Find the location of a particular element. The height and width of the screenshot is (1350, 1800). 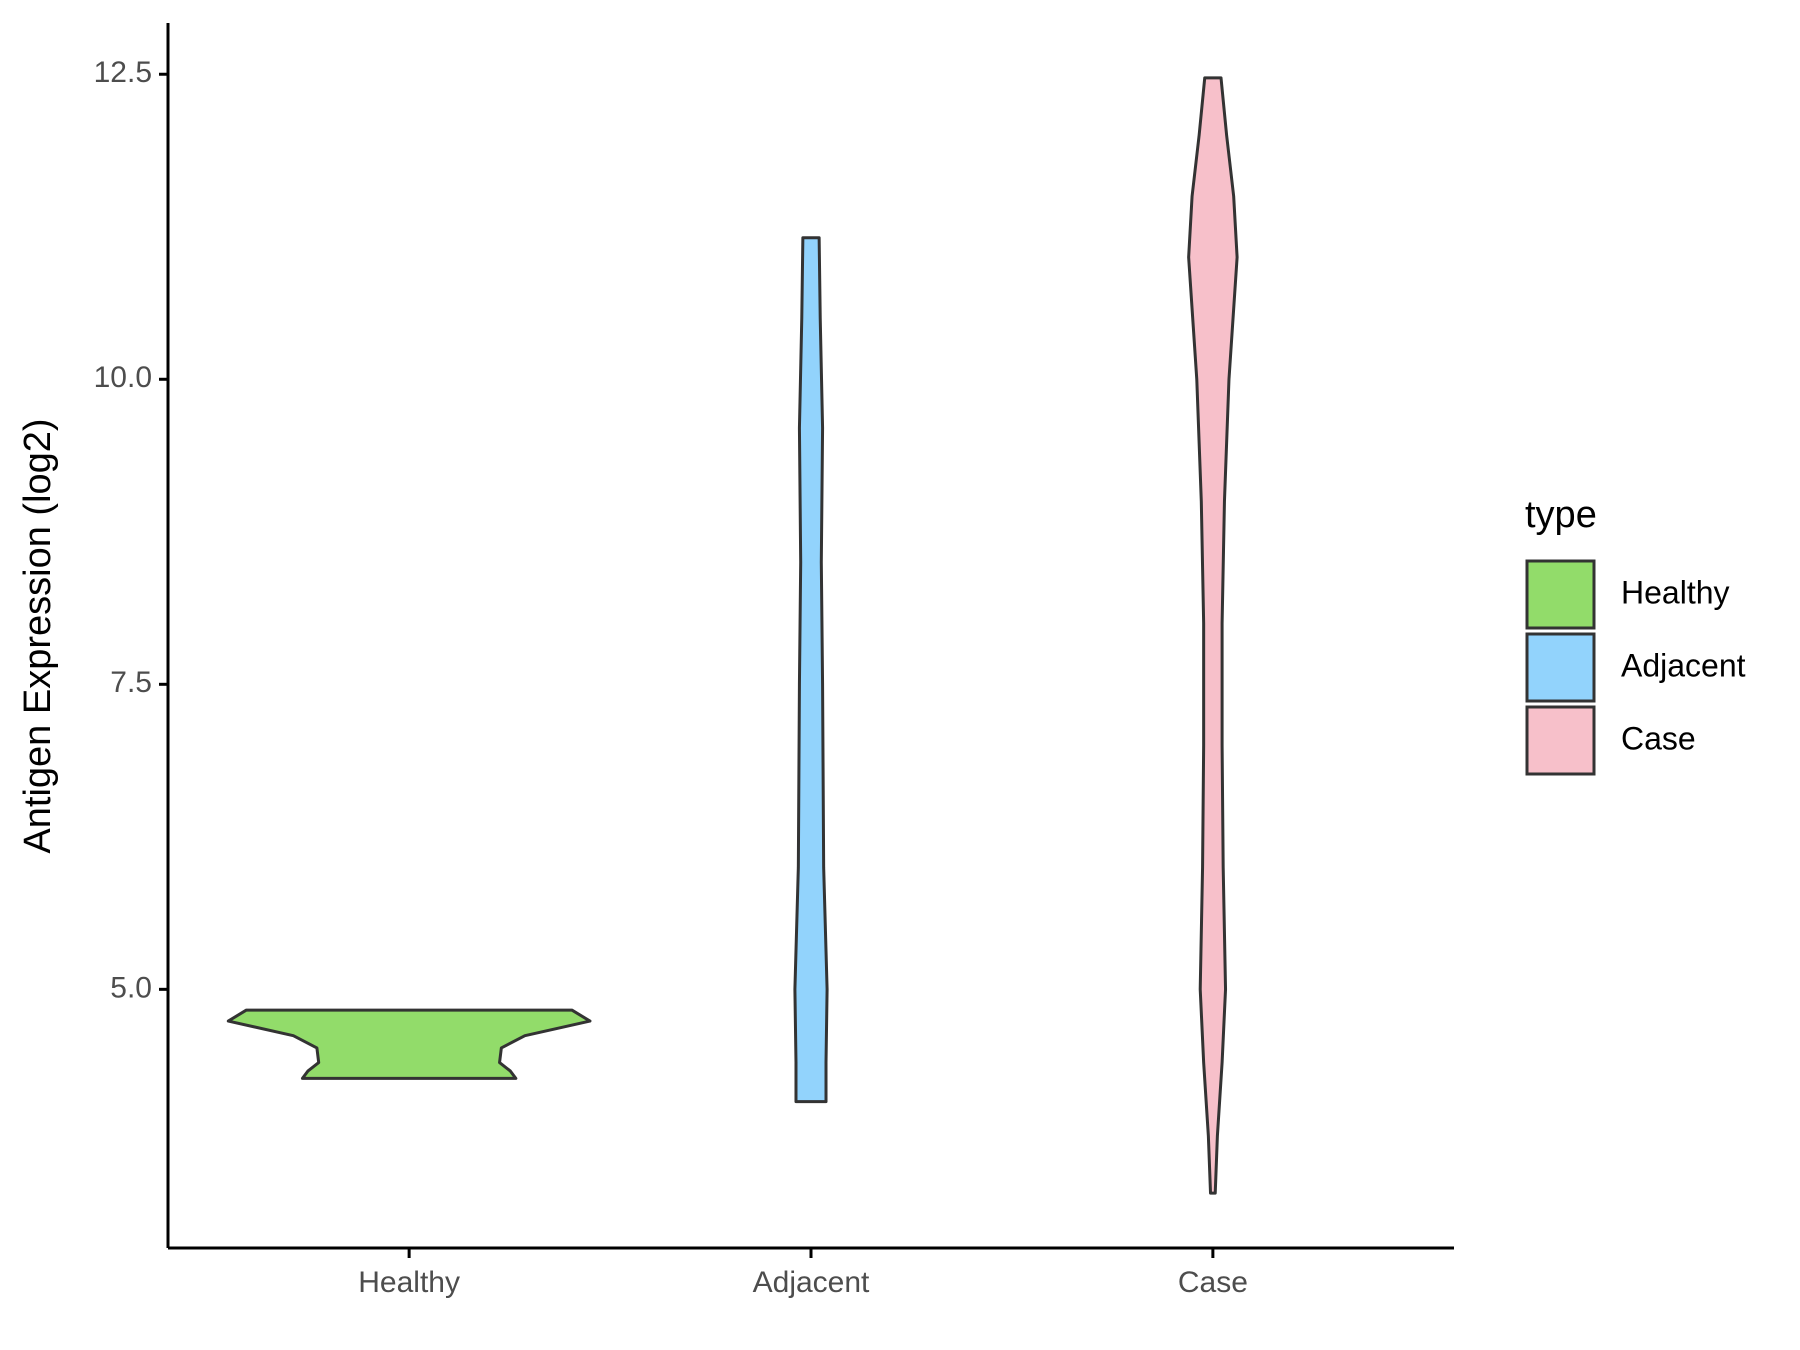

x-tick-label: Adjacent is located at coordinates (811, 1282).